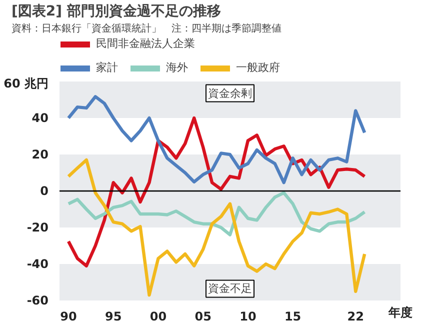  Describe the element at coordinates (37, 301) in the screenshot. I see `y-tick-label: -60` at that location.